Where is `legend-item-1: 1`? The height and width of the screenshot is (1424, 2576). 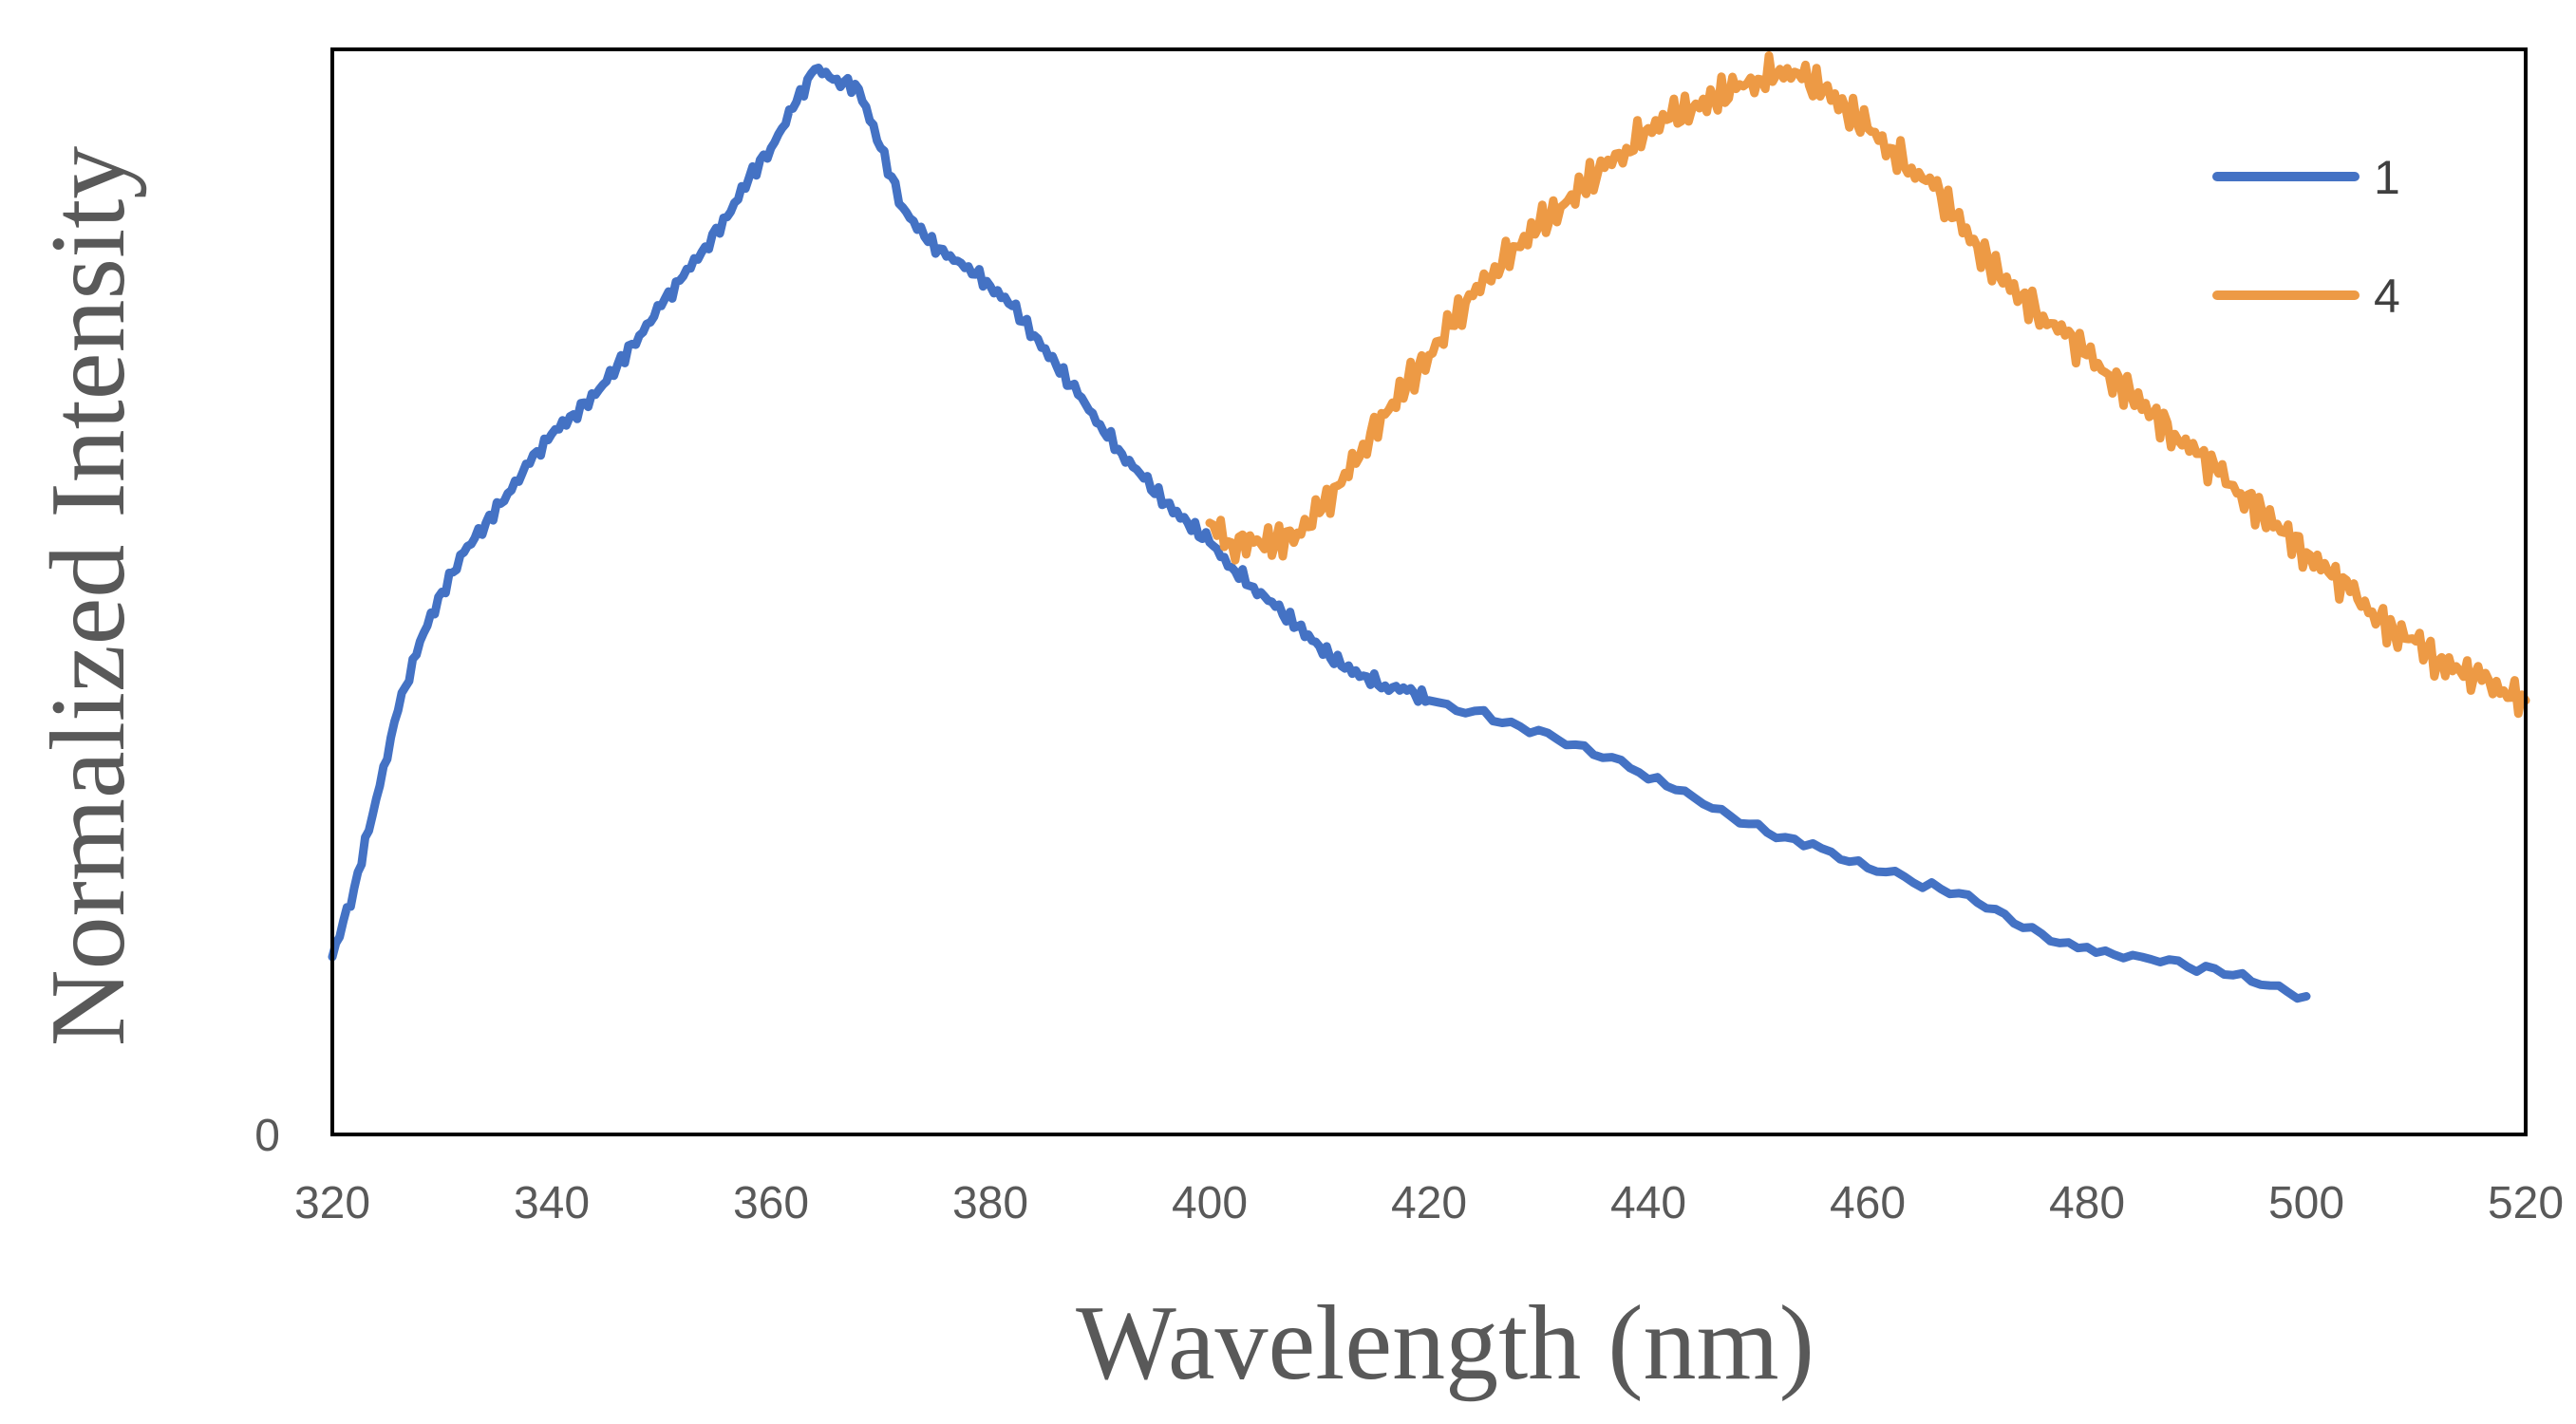
legend-item-1: 1 is located at coordinates (2306, 177).